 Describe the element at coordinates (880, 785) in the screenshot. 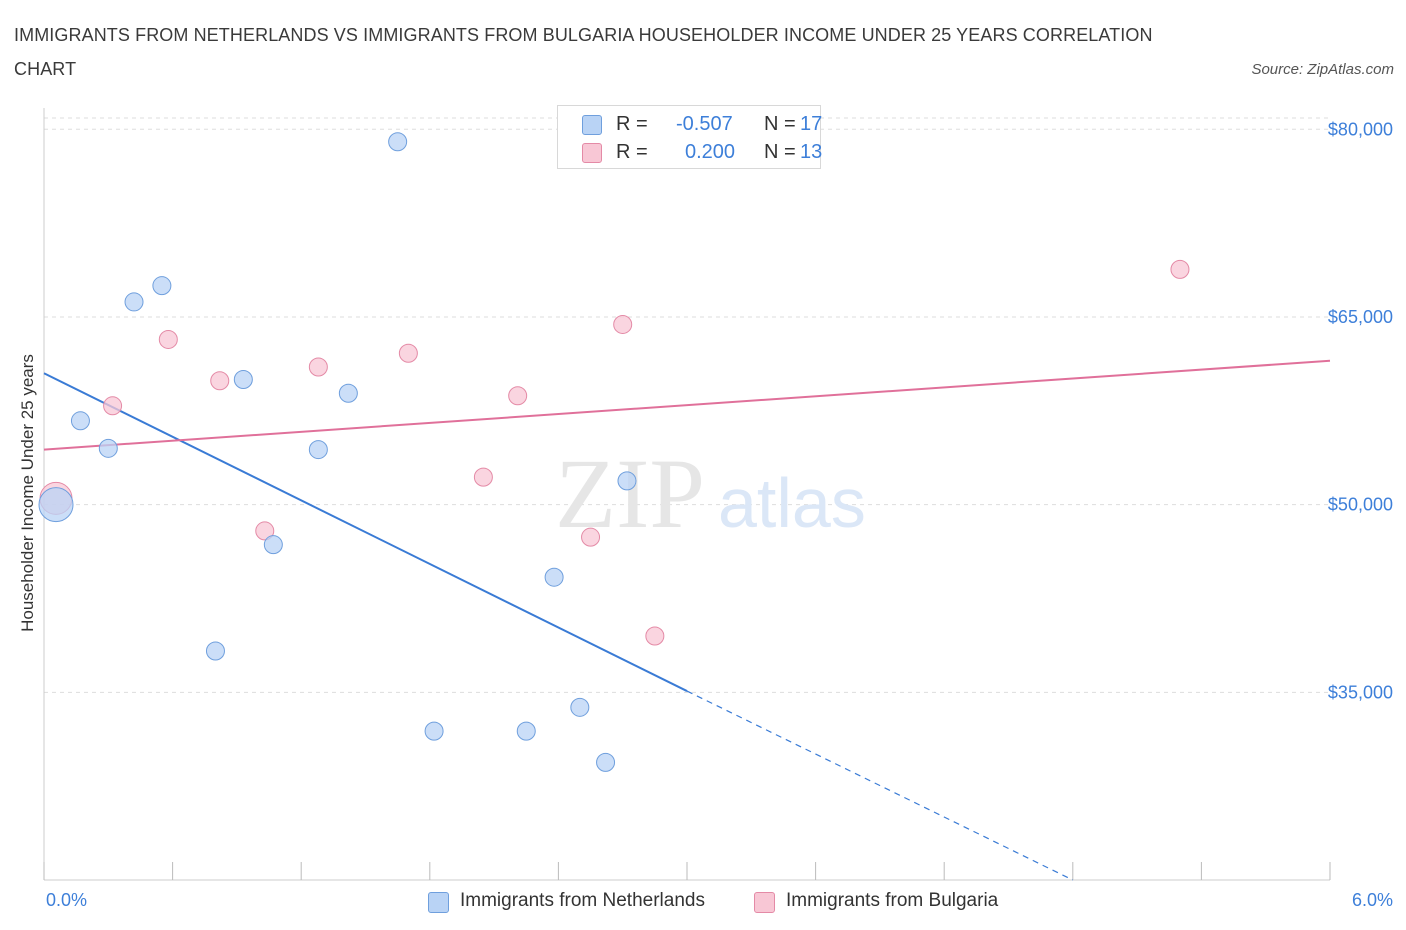

I see `netherlands-trend-extension` at that location.